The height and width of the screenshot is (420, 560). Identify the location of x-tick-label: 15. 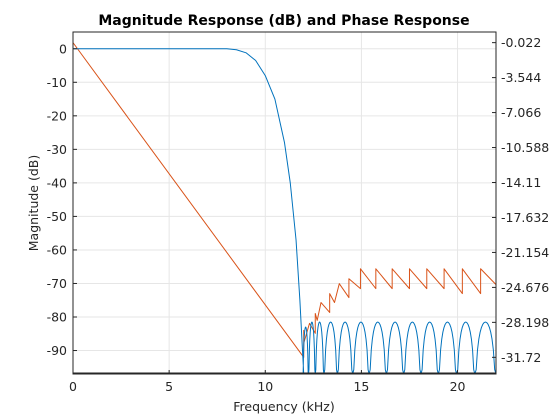
(361, 386).